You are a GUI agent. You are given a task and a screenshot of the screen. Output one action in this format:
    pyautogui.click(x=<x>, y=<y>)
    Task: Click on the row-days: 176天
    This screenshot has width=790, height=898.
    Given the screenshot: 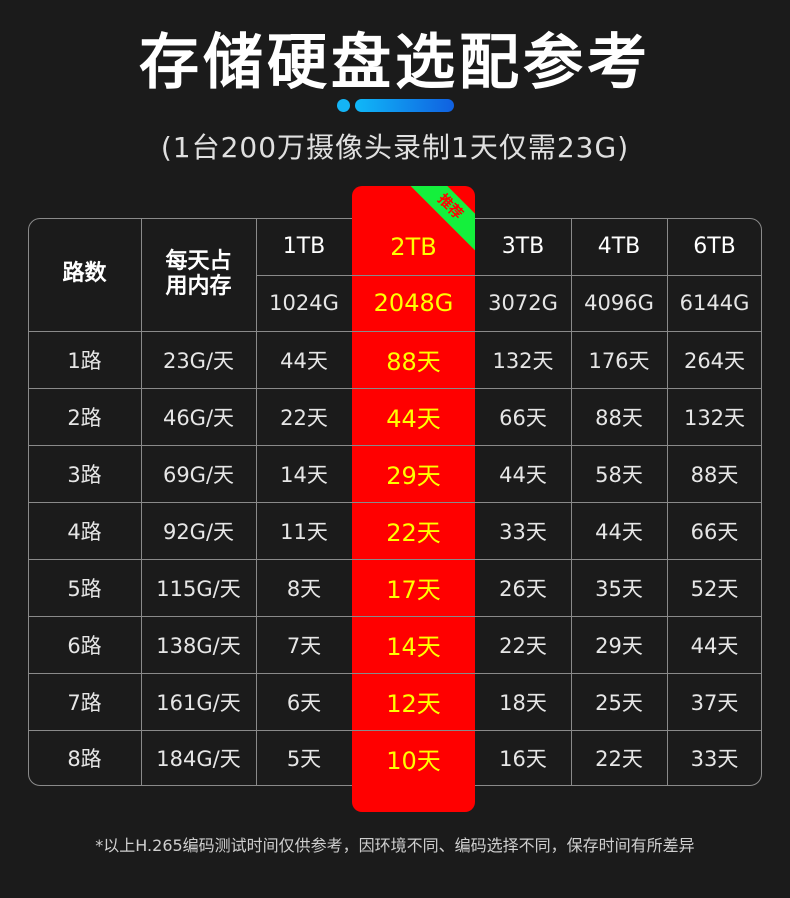 What is the action you would take?
    pyautogui.click(x=619, y=360)
    